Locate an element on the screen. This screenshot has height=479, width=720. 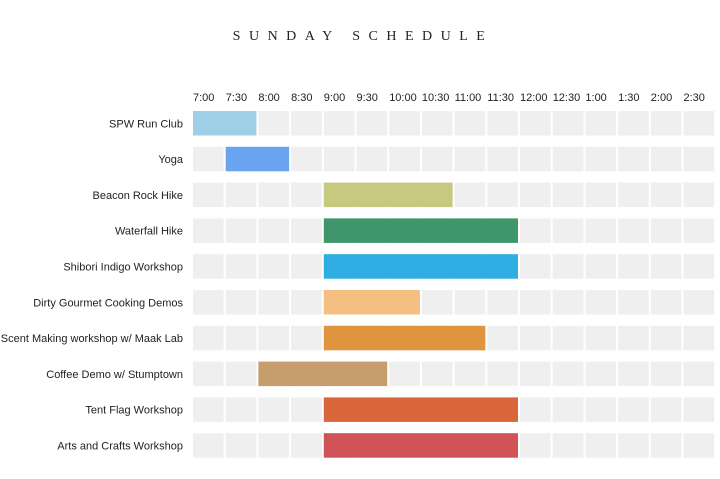
x-tick-label: 10:00 is located at coordinates (403, 98).